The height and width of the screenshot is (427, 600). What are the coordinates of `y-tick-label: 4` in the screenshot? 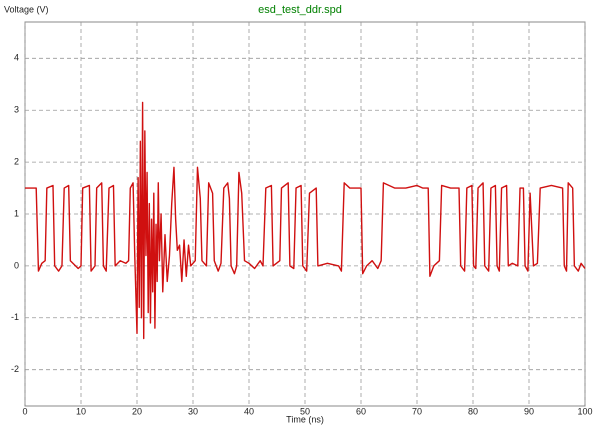 It's located at (16, 58).